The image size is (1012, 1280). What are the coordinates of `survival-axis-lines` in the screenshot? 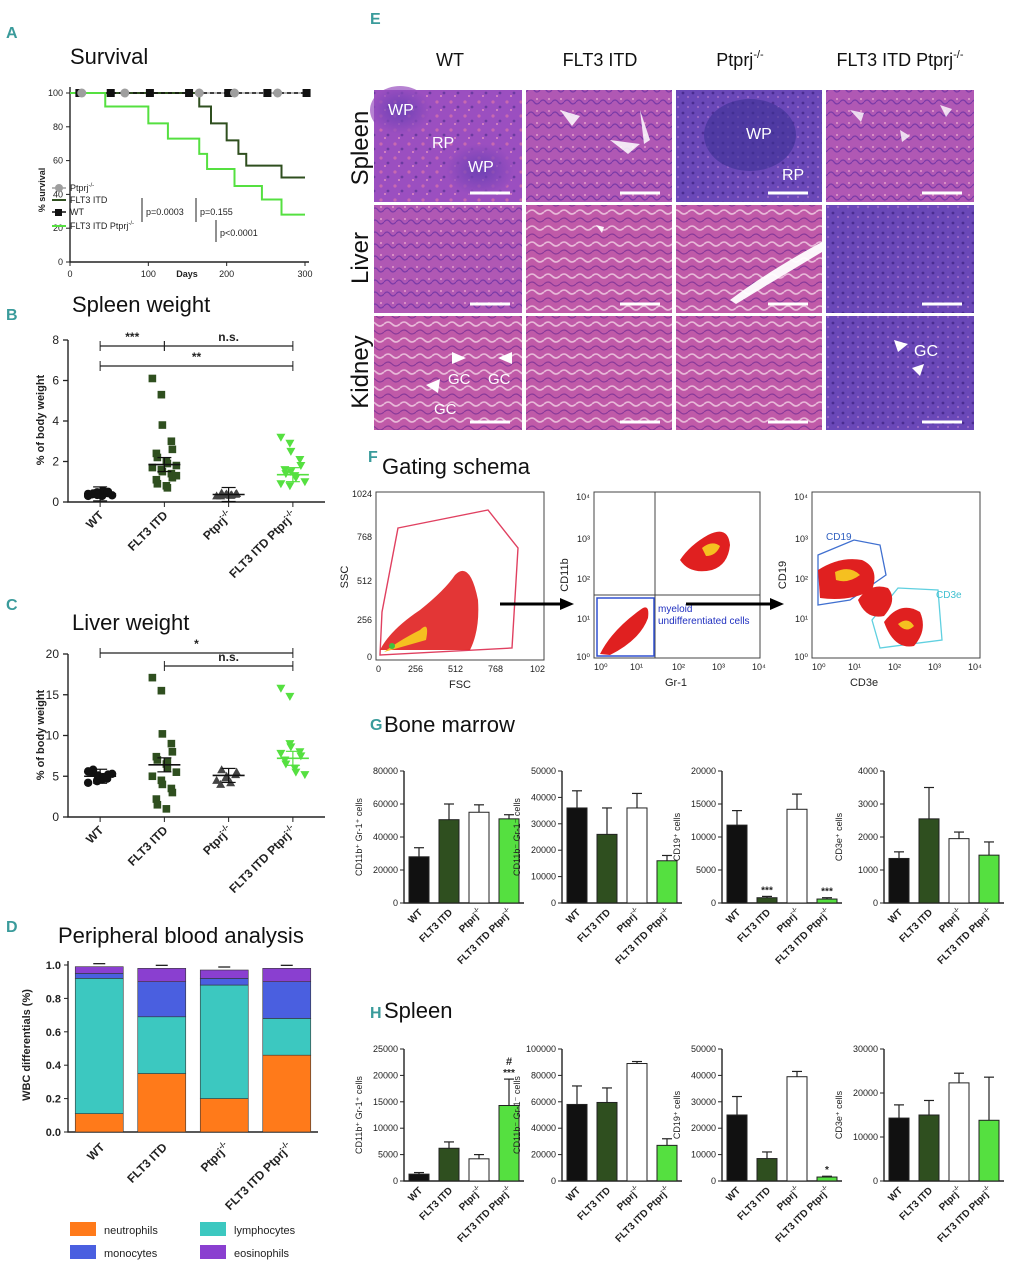 It's located at (189, 175).